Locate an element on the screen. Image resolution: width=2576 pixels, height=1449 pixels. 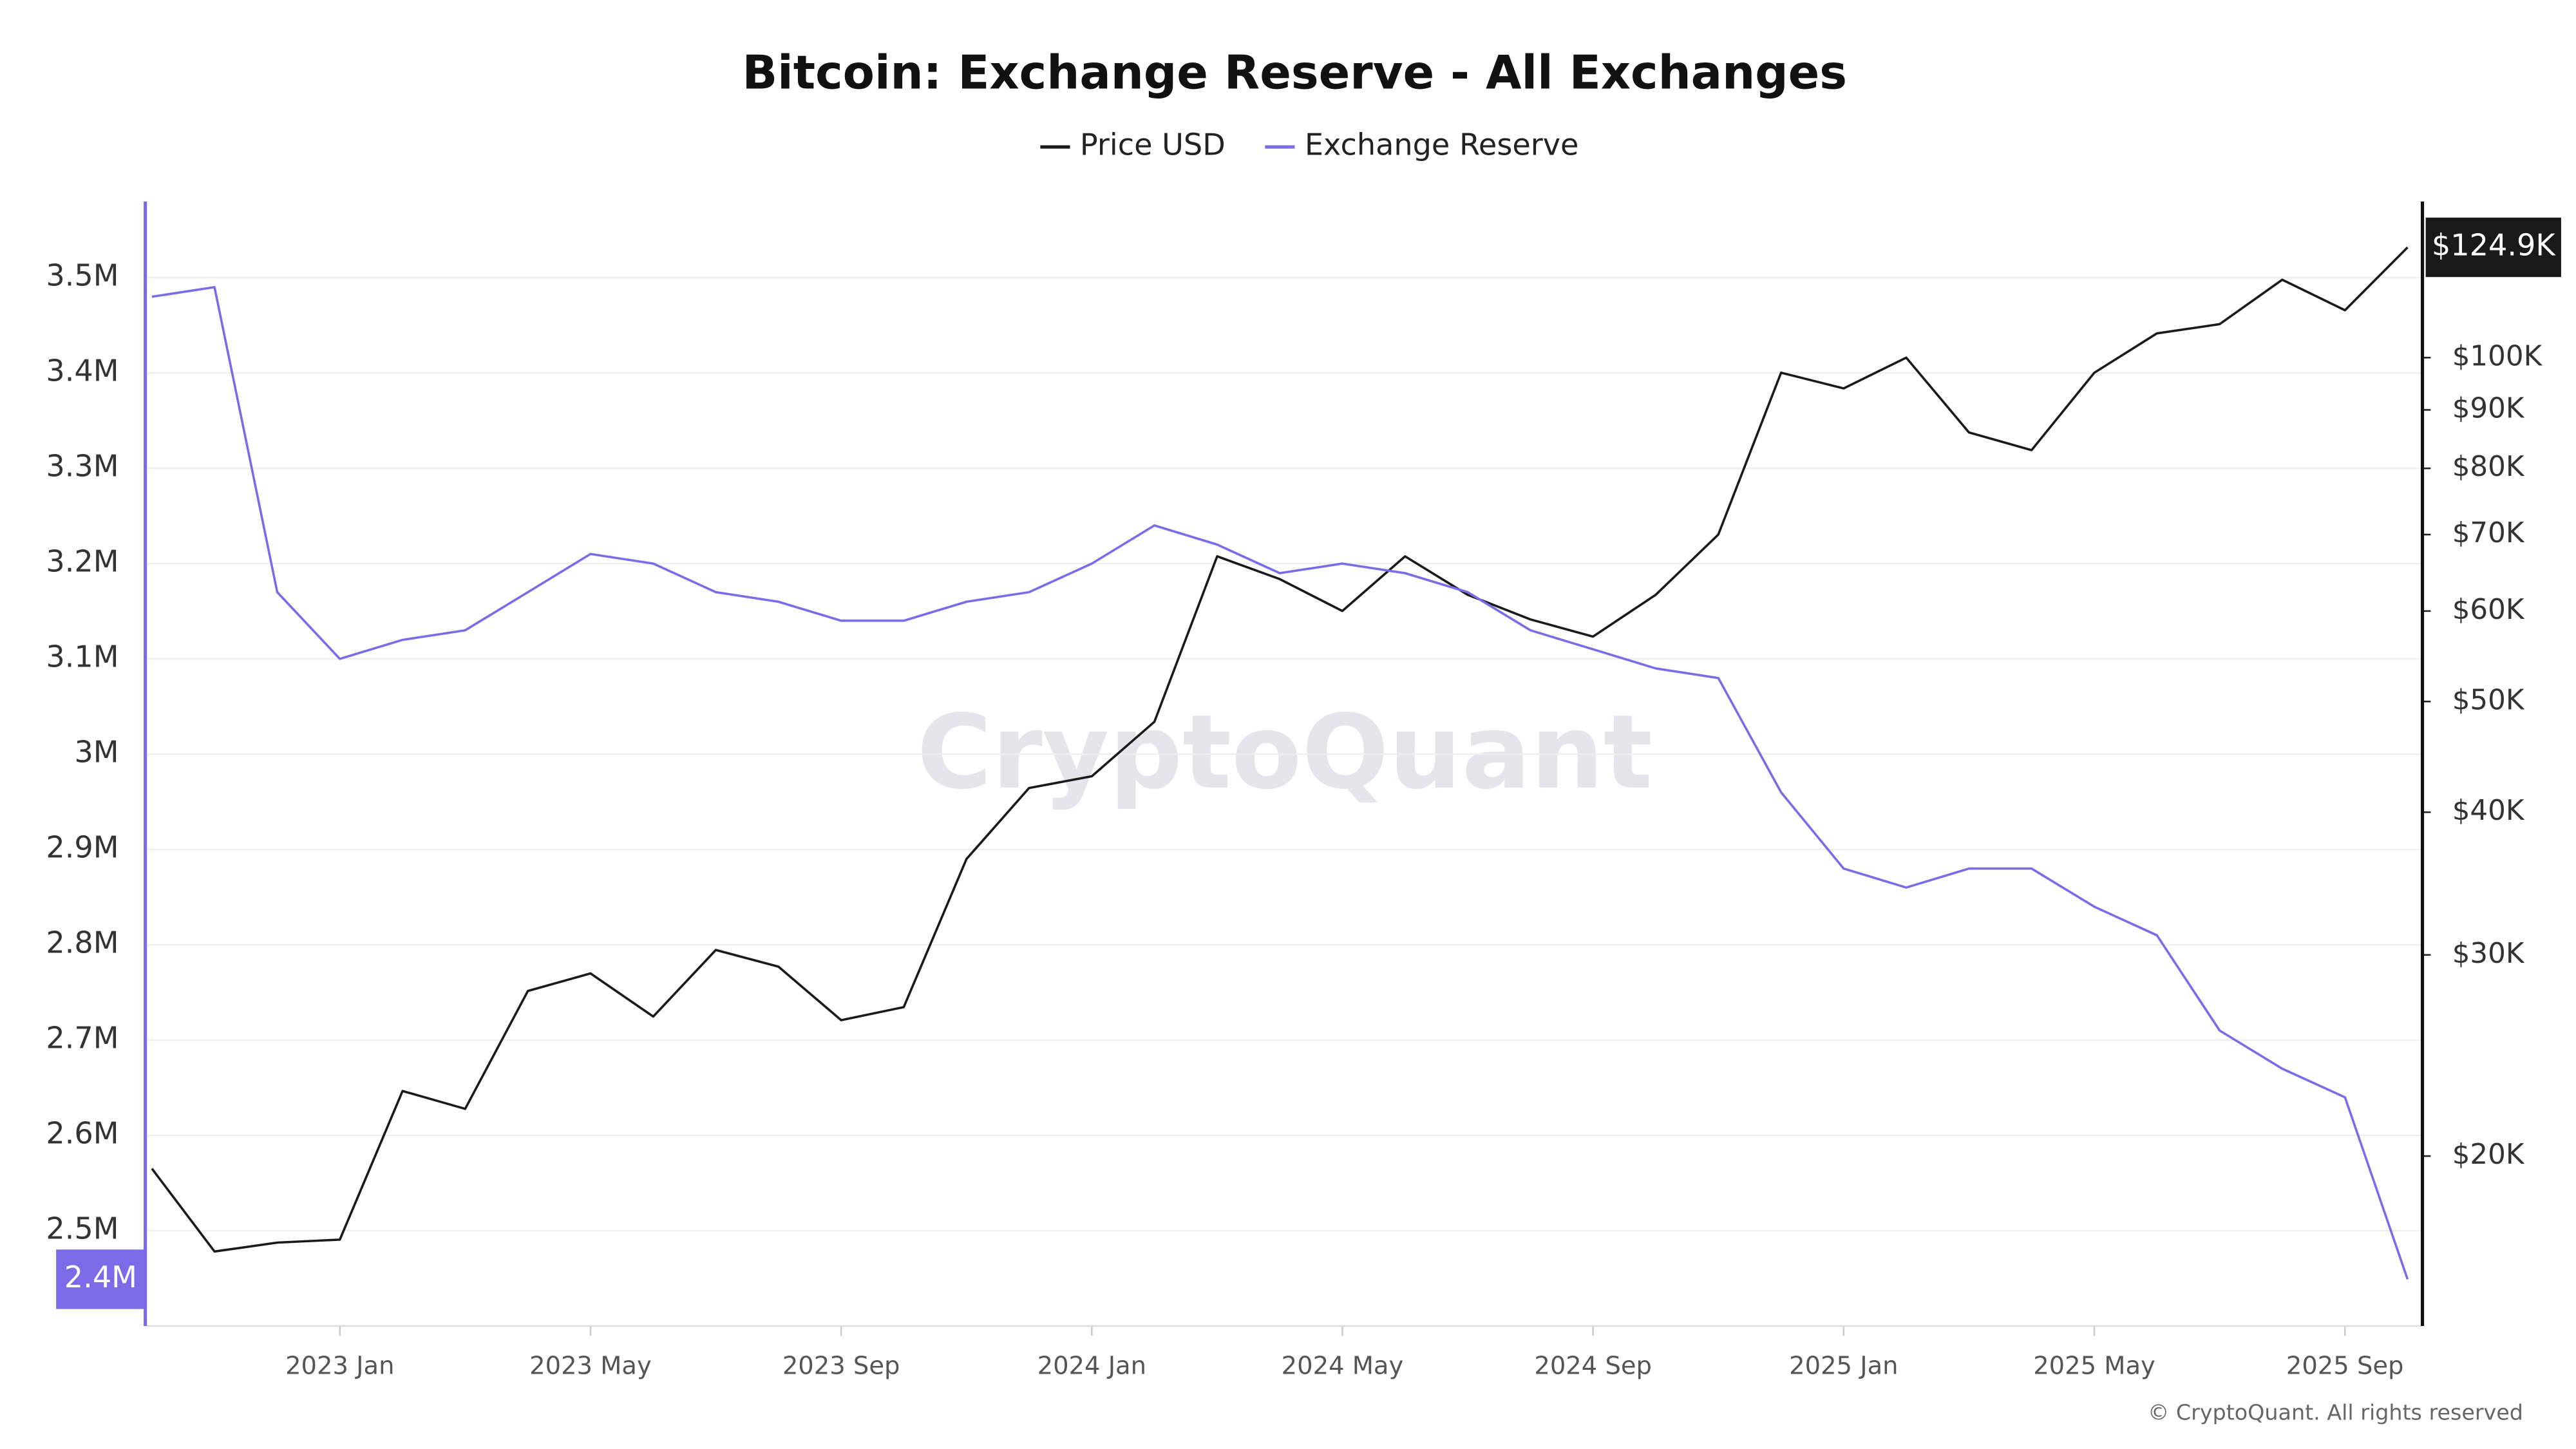
legend-label: Exchange Reserve is located at coordinates (1442, 145).